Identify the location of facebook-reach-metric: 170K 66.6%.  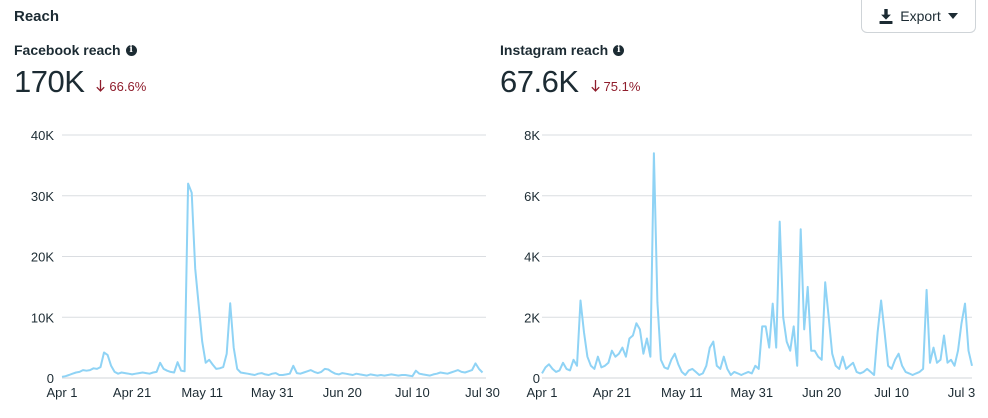
(80, 82).